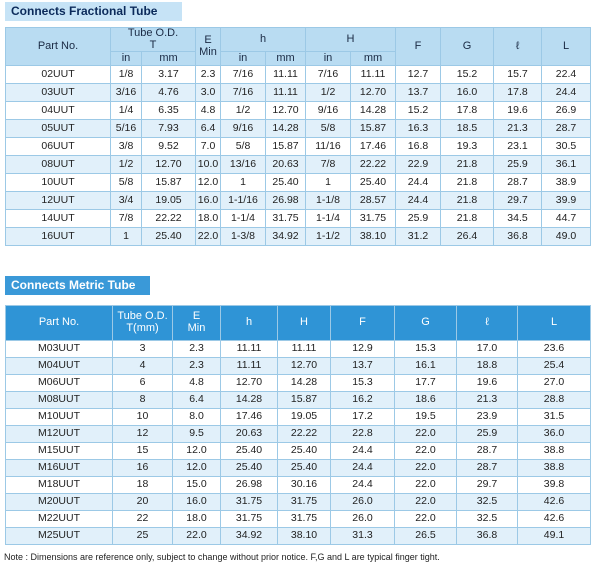  I want to click on table-row: M10UUT 10 8.0 17.46 19.05 17.2 19.5 23.9 31.5, so click(298, 417).